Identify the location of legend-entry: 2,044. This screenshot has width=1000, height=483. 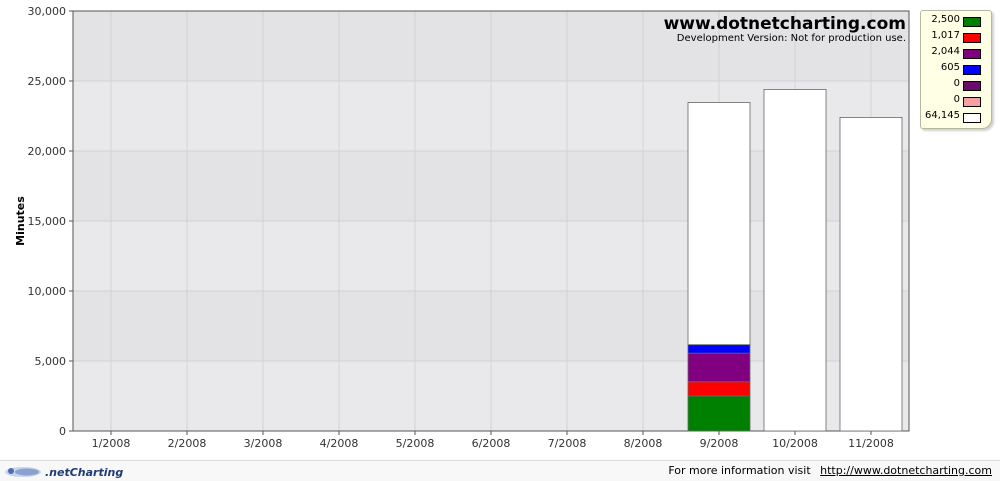
(956, 53).